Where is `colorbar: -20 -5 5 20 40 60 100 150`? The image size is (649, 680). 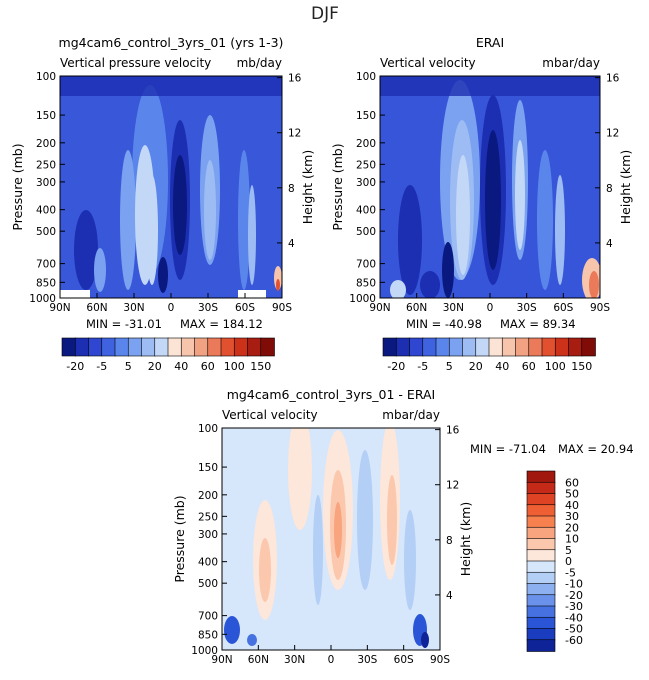 colorbar: -20 -5 5 20 40 60 100 150 is located at coordinates (489, 355).